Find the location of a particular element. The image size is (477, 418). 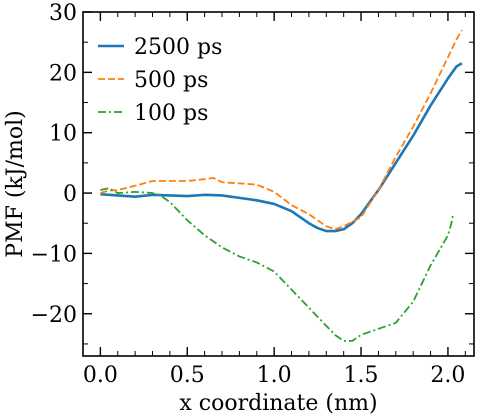

y-axis-label: PMF (kJ/mol) is located at coordinates (15, 183).